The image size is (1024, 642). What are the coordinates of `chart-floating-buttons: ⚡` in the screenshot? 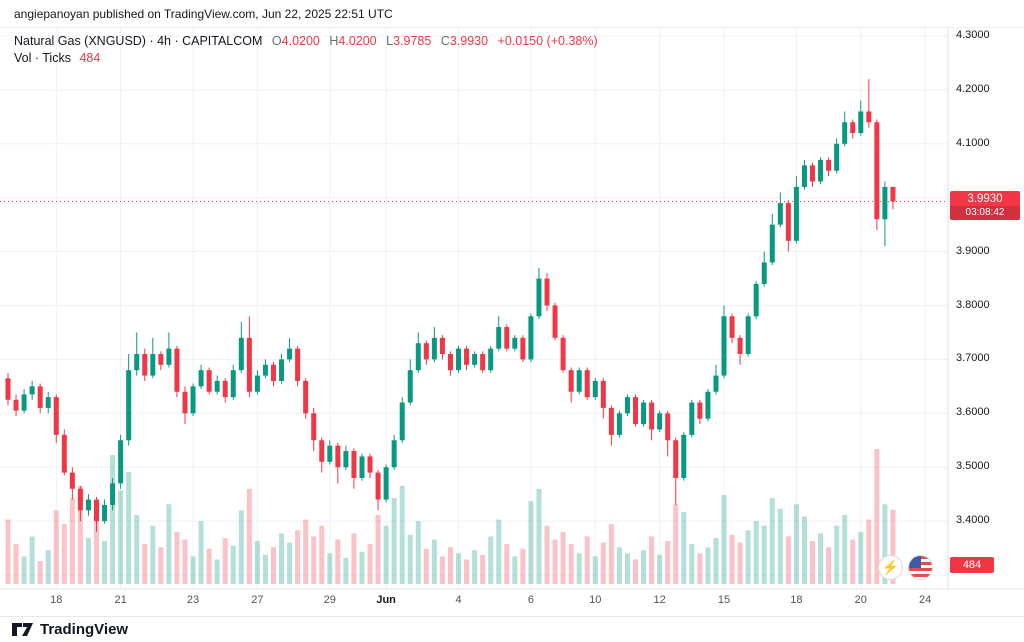 It's located at (905, 567).